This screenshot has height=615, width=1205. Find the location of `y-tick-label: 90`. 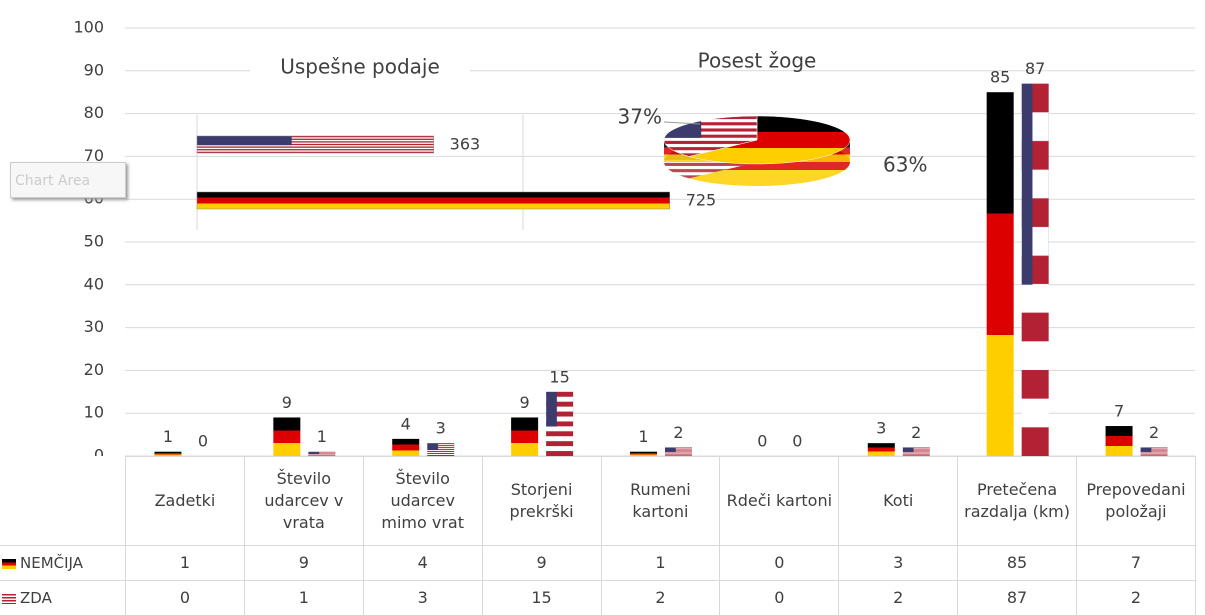

y-tick-label: 90 is located at coordinates (94, 69).